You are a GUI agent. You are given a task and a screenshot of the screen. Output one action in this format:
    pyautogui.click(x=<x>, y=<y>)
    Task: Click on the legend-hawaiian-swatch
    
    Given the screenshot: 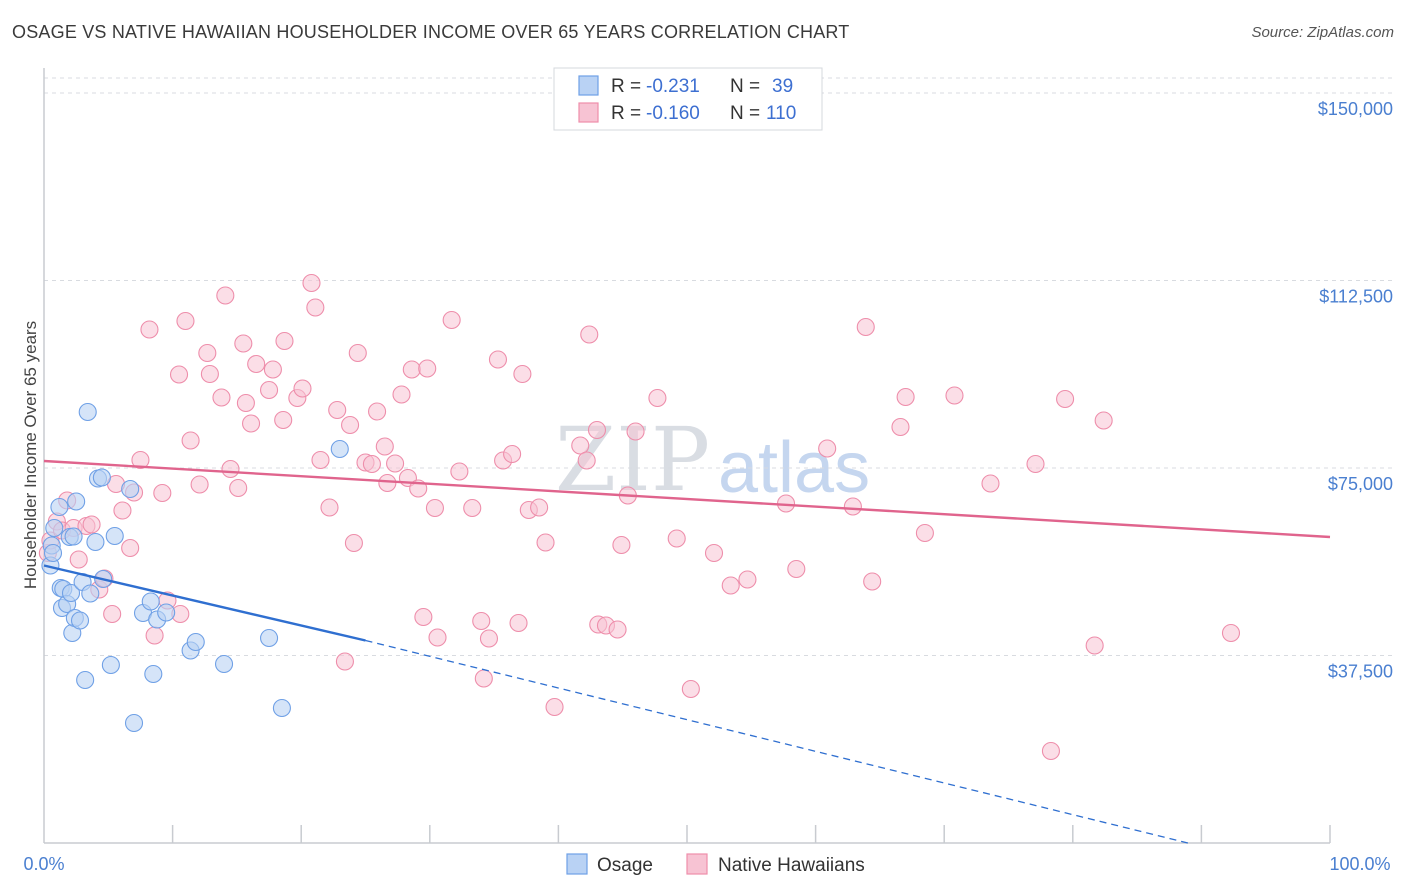 What is the action you would take?
    pyautogui.click(x=588, y=112)
    